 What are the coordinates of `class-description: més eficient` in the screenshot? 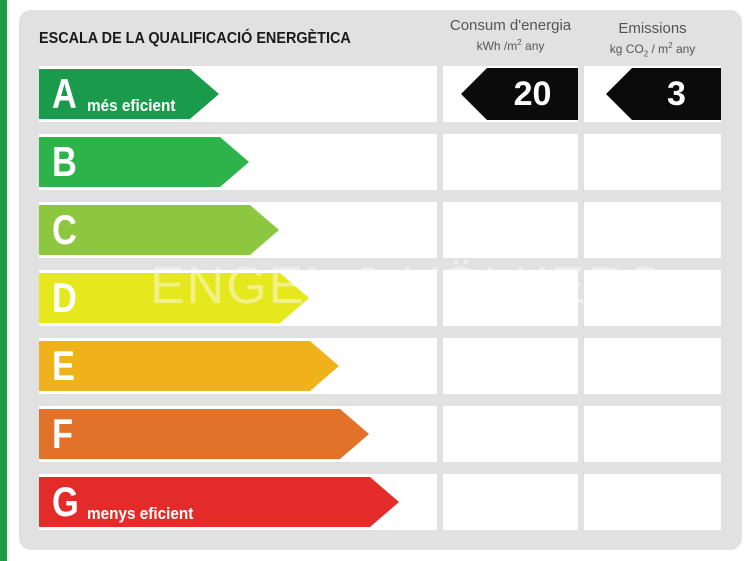 It's located at (131, 105).